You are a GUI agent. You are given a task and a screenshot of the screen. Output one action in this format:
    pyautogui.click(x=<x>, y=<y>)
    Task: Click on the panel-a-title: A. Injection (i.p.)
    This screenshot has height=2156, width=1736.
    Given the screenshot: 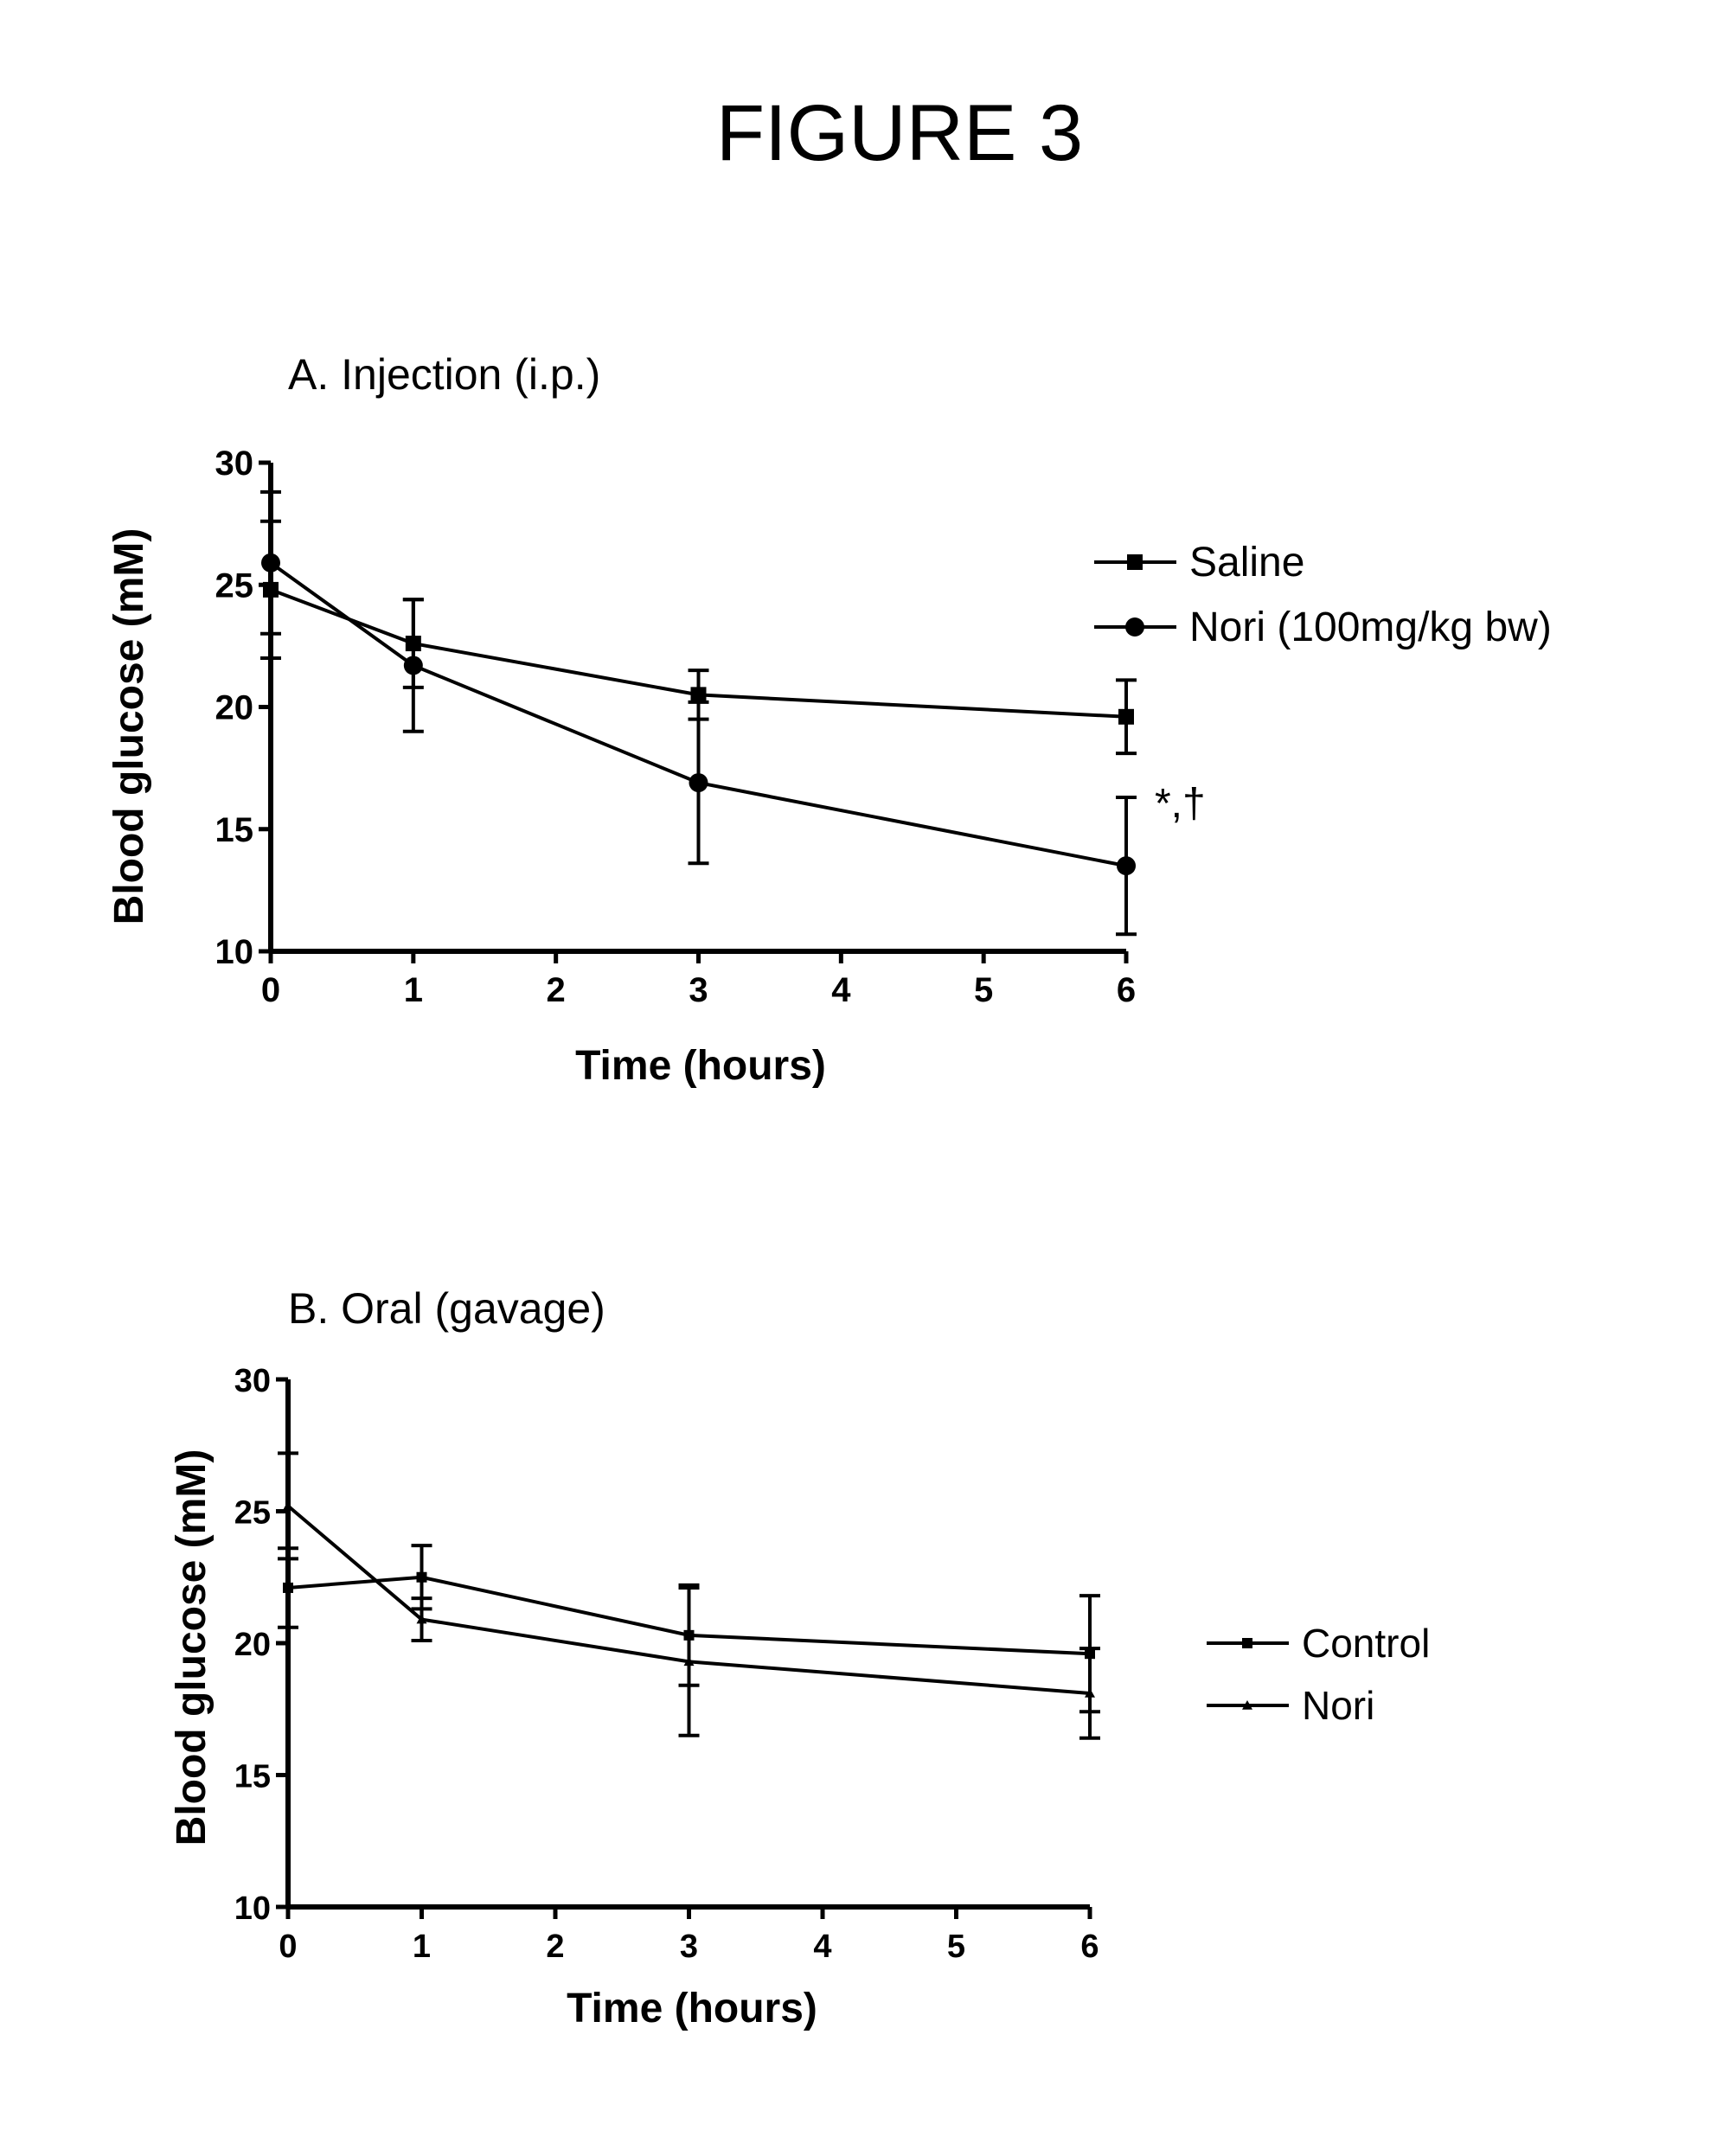 What is the action you would take?
    pyautogui.click(x=444, y=374)
    